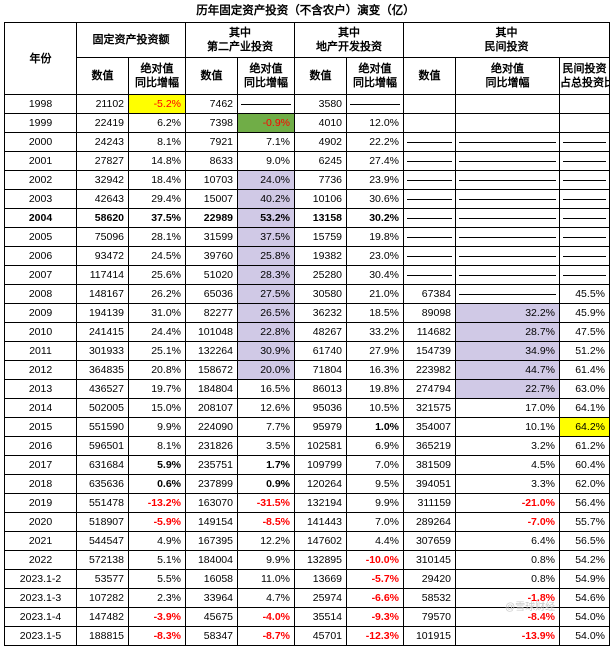 The height and width of the screenshot is (646, 611). Describe the element at coordinates (266, 313) in the screenshot. I see `secondary-yoy-cell: 26.5%` at that location.